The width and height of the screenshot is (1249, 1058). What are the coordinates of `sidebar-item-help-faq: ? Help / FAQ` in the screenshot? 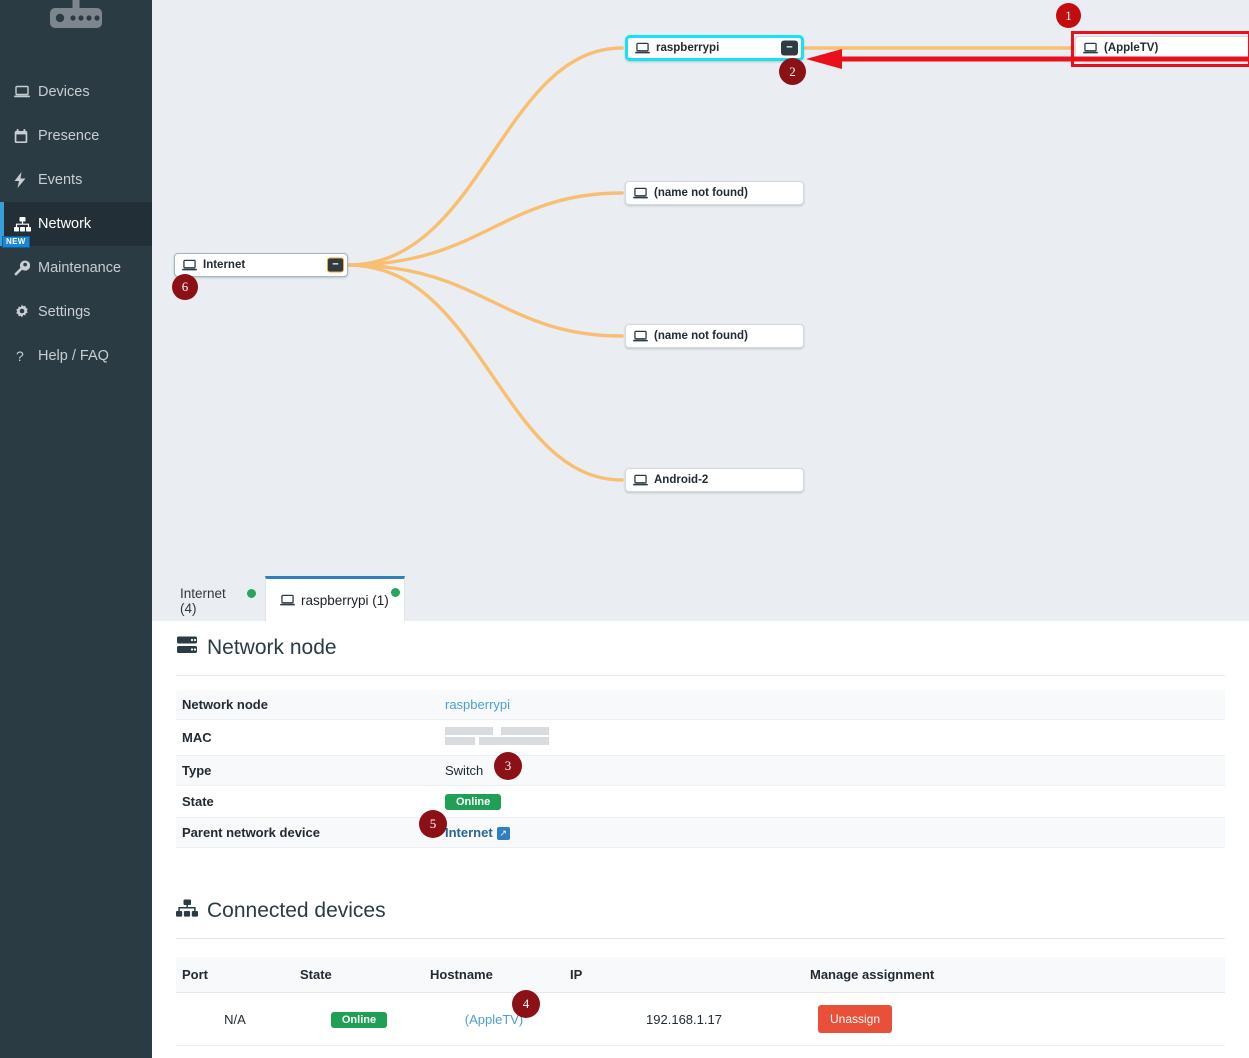 It's located at (76, 356).